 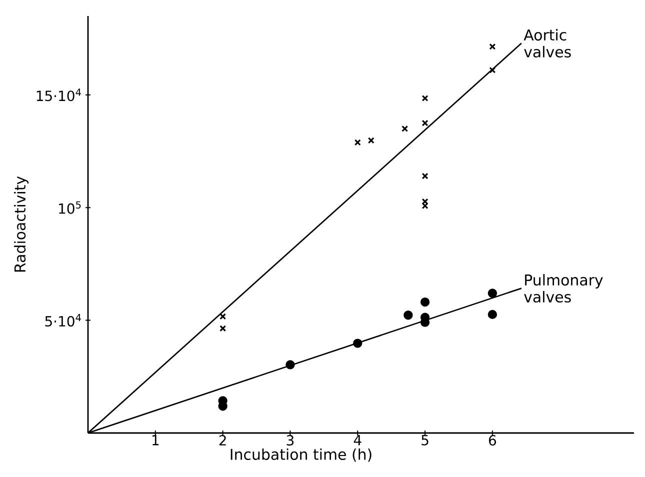 I want to click on y-tick-label: 15·10$^{4}$, so click(x=58, y=95).